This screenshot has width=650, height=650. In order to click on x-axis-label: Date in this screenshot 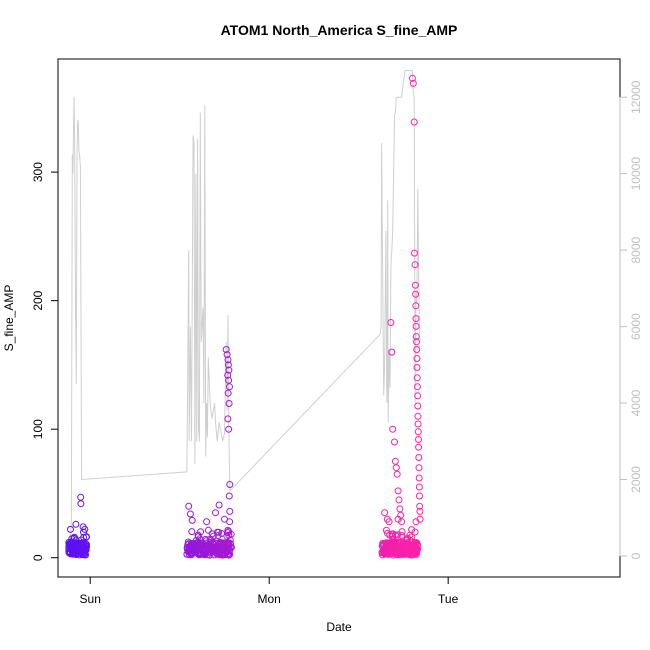, I will do `click(339, 627)`.